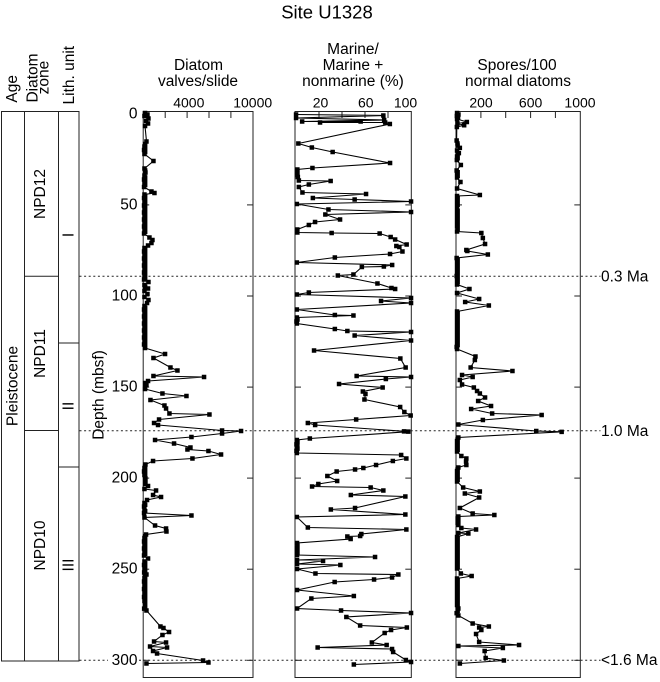  What do you see at coordinates (353, 49) in the screenshot?
I see `svg-text: Marine/` at bounding box center [353, 49].